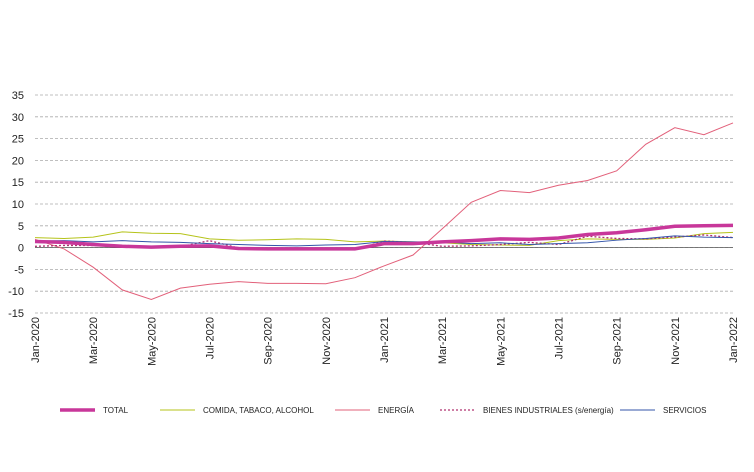 The height and width of the screenshot is (472, 754). I want to click on x-tick-label: Jul-2021, so click(560, 338).